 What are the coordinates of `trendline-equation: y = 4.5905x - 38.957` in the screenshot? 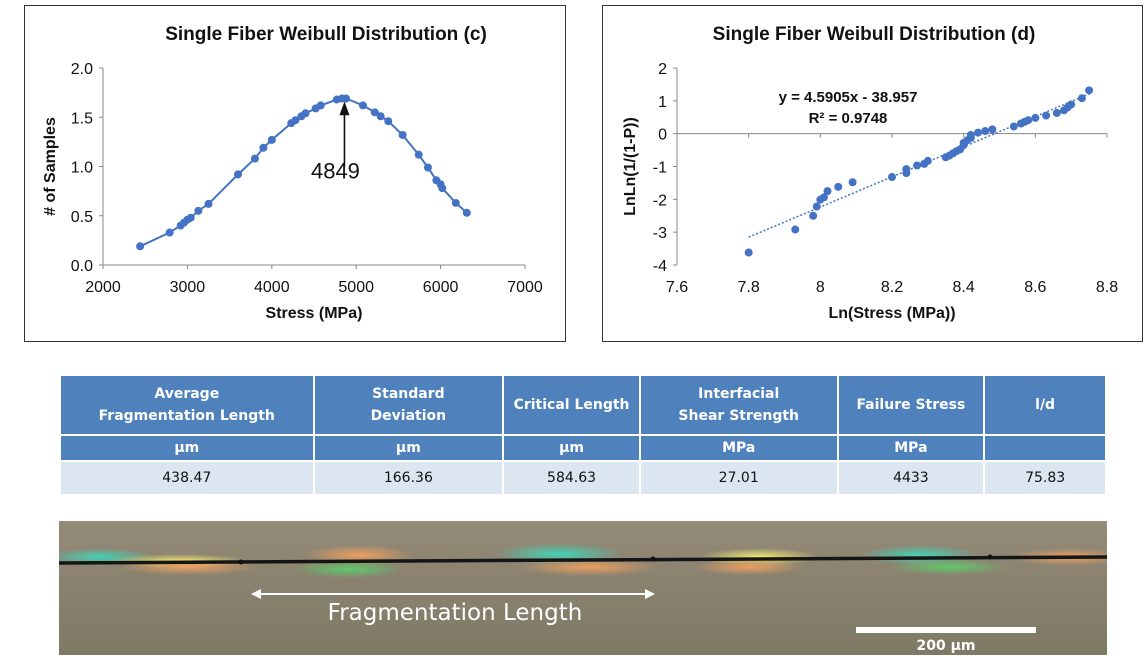 It's located at (848, 97).